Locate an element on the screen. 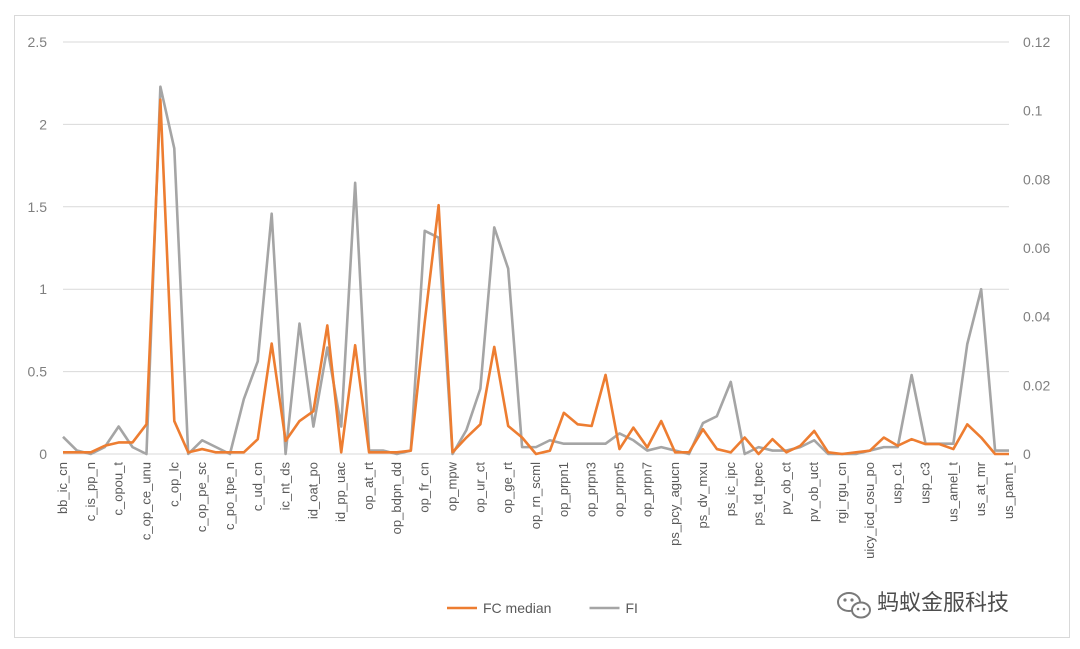  y-right-tick-label: 0.06 is located at coordinates (1036, 248).